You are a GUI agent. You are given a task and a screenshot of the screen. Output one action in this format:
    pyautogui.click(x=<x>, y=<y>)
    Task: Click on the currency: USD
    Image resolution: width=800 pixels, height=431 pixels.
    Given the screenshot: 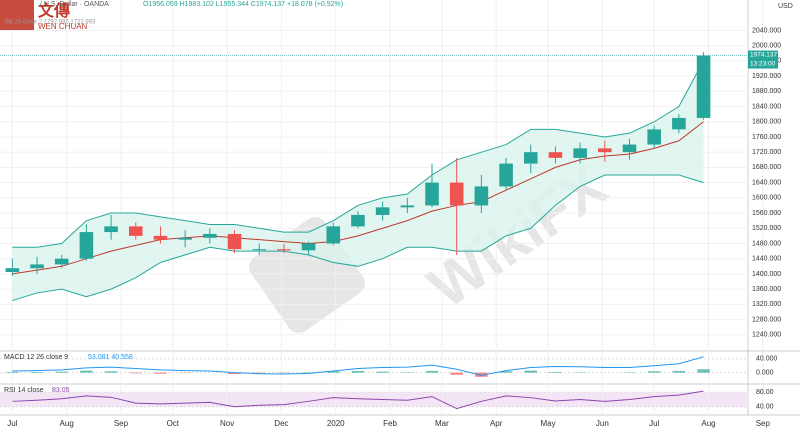 What is the action you would take?
    pyautogui.click(x=785, y=6)
    